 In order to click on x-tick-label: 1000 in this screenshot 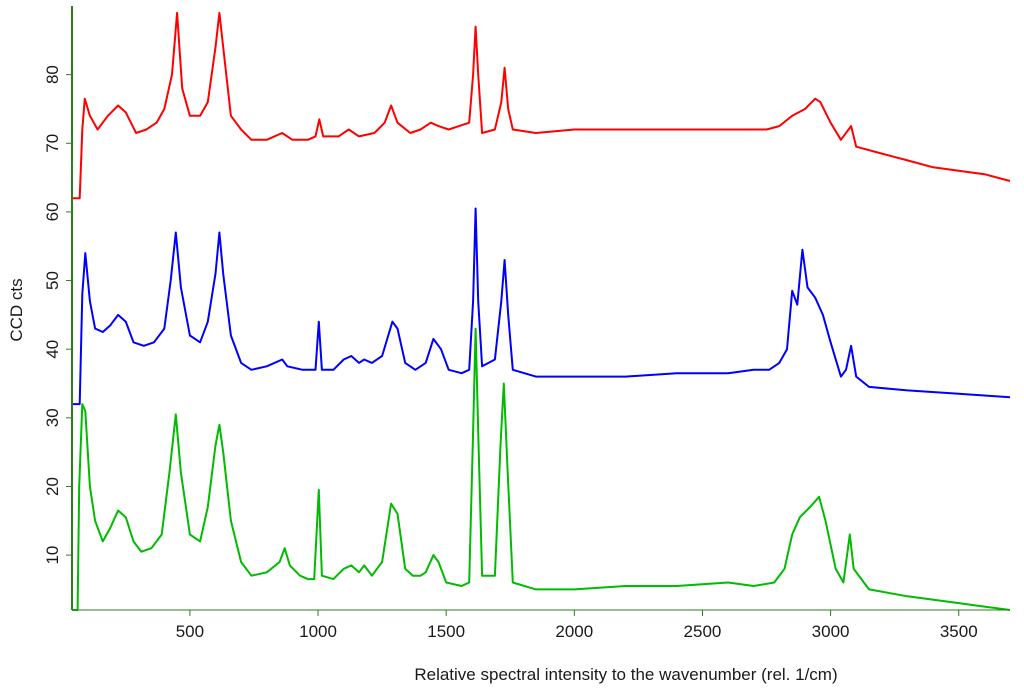, I will do `click(318, 631)`.